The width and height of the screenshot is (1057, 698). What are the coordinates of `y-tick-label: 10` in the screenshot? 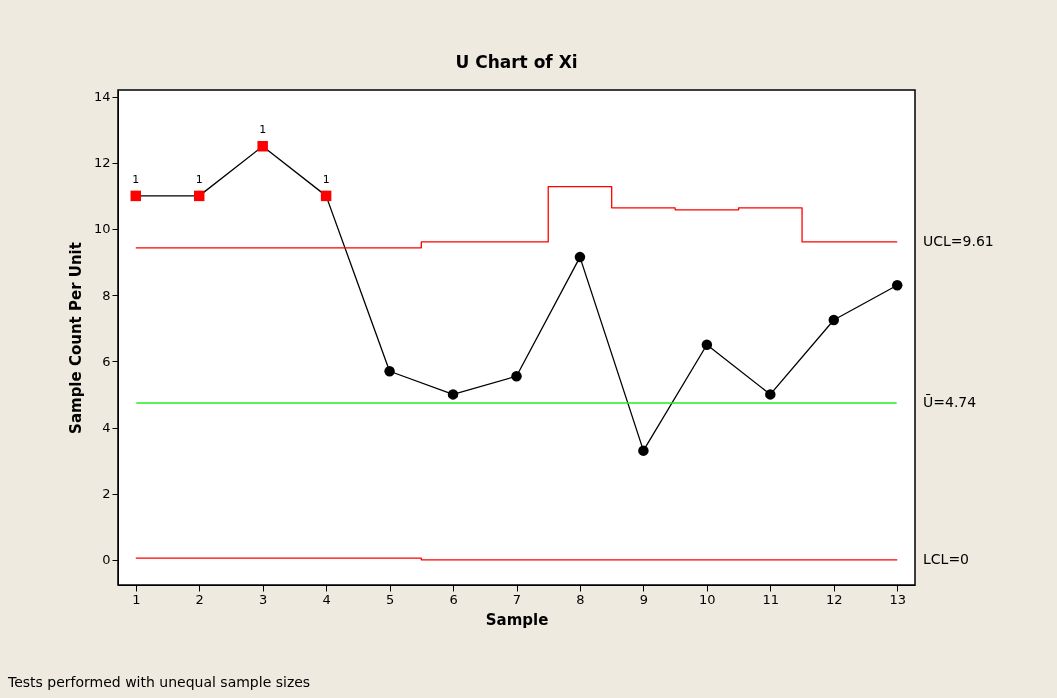 It's located at (102, 229).